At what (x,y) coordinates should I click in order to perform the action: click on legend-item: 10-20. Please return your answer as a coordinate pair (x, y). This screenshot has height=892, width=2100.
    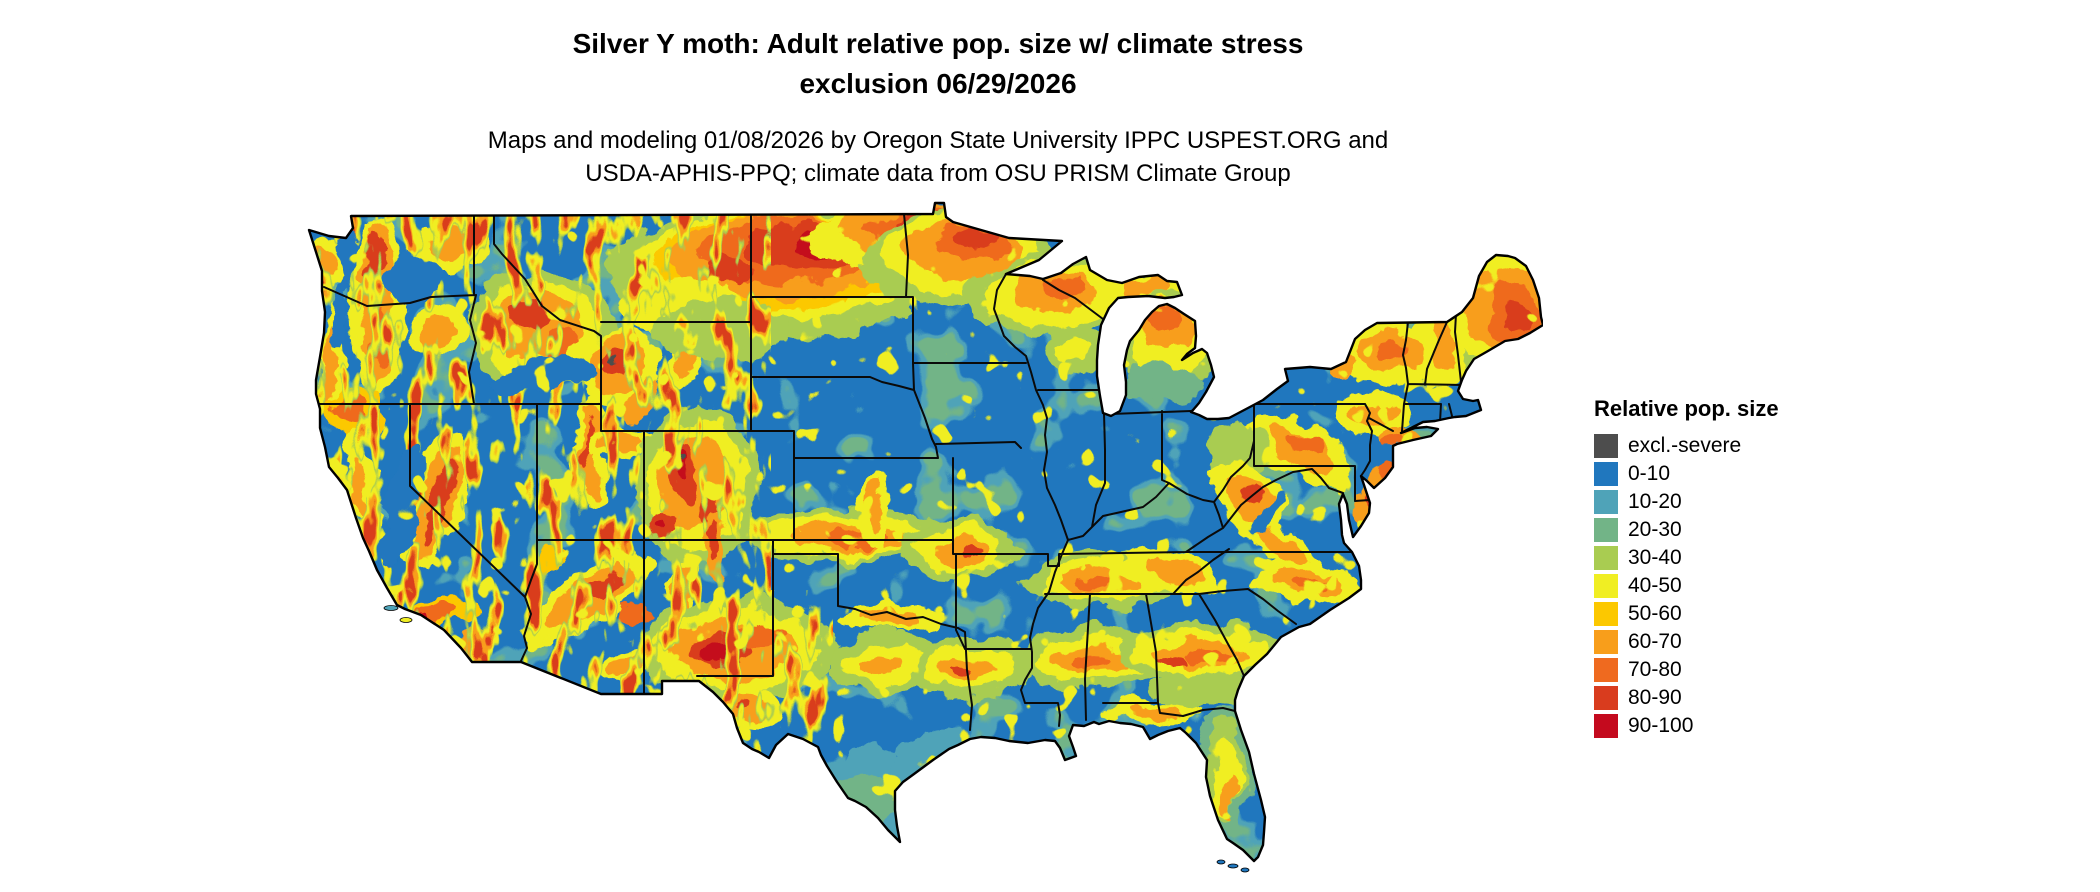
    Looking at the image, I should click on (1686, 502).